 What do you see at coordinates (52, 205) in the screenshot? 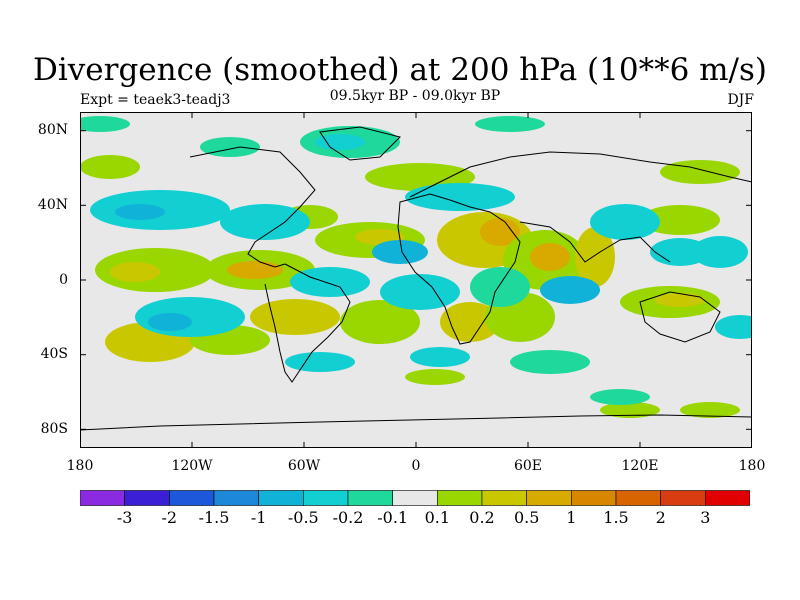
I see `lat-tick-label: 40N` at bounding box center [52, 205].